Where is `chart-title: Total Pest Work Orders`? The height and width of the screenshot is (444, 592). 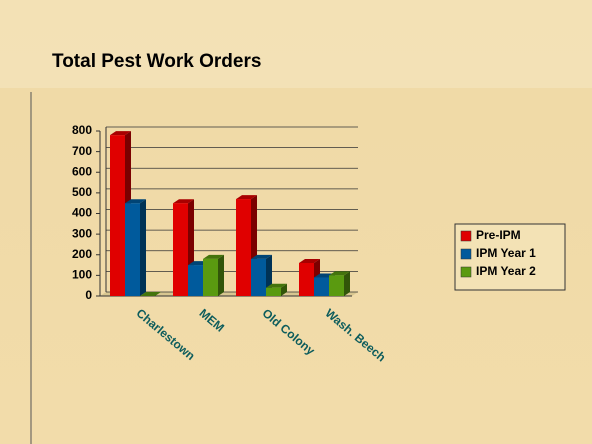
chart-title: Total Pest Work Orders is located at coordinates (156, 61).